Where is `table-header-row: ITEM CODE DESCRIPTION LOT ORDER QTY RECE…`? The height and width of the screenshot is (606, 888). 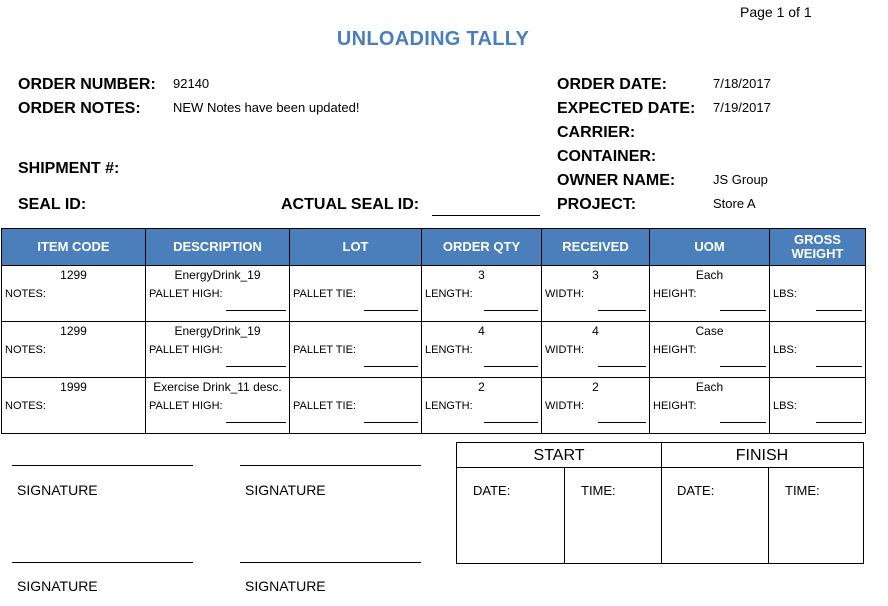
table-header-row: ITEM CODE DESCRIPTION LOT ORDER QTY RECE… is located at coordinates (433, 247).